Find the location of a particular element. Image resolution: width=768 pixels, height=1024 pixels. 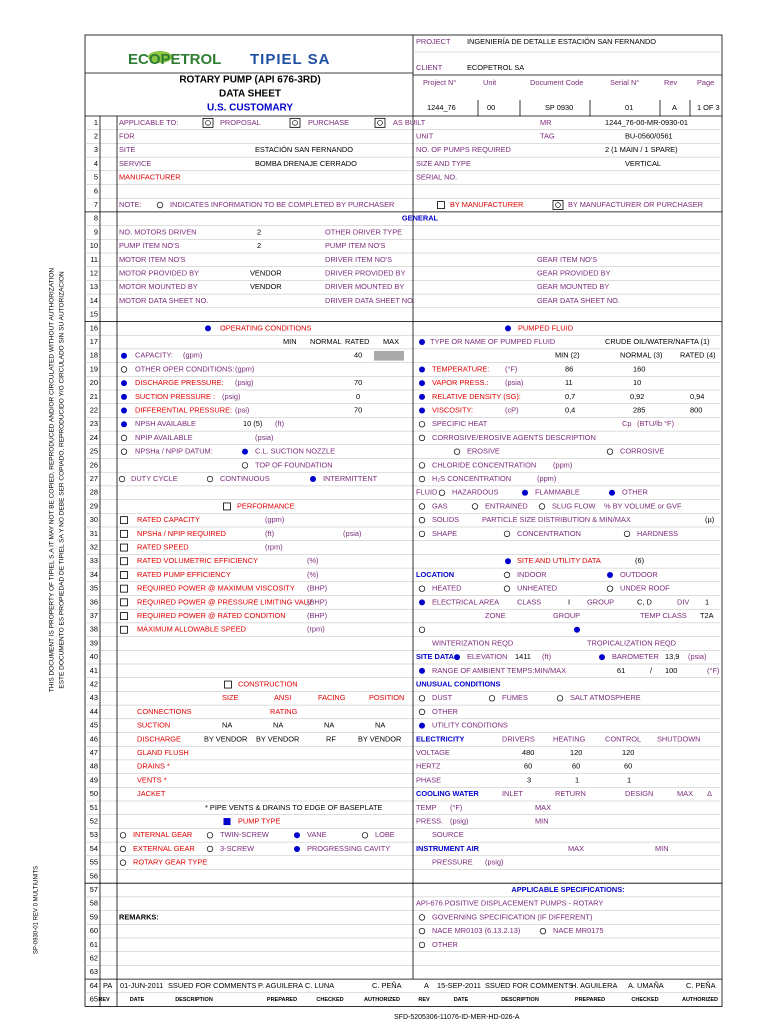

cell-text: PROGRESSING CAVITY is located at coordinates (348, 848).